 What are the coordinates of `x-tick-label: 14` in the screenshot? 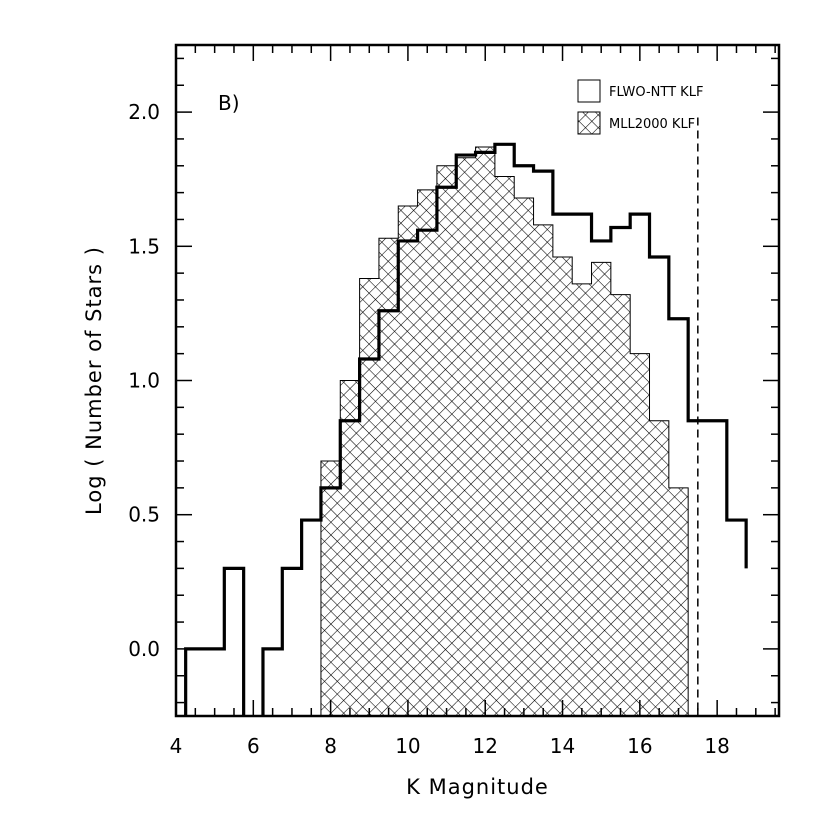 It's located at (562, 746).